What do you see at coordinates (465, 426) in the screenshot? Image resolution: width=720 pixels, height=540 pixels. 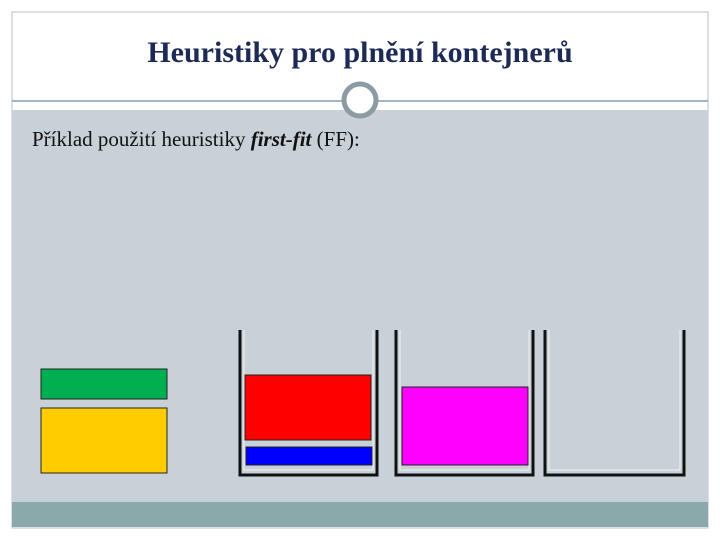 I see `item-magenta` at bounding box center [465, 426].